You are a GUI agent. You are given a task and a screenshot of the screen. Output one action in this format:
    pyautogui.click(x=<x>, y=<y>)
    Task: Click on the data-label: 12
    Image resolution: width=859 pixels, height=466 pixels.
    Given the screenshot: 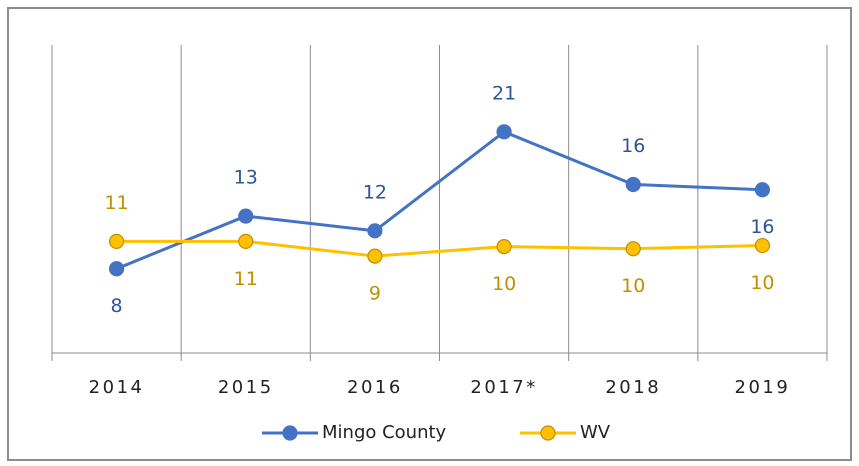 What is the action you would take?
    pyautogui.click(x=375, y=192)
    